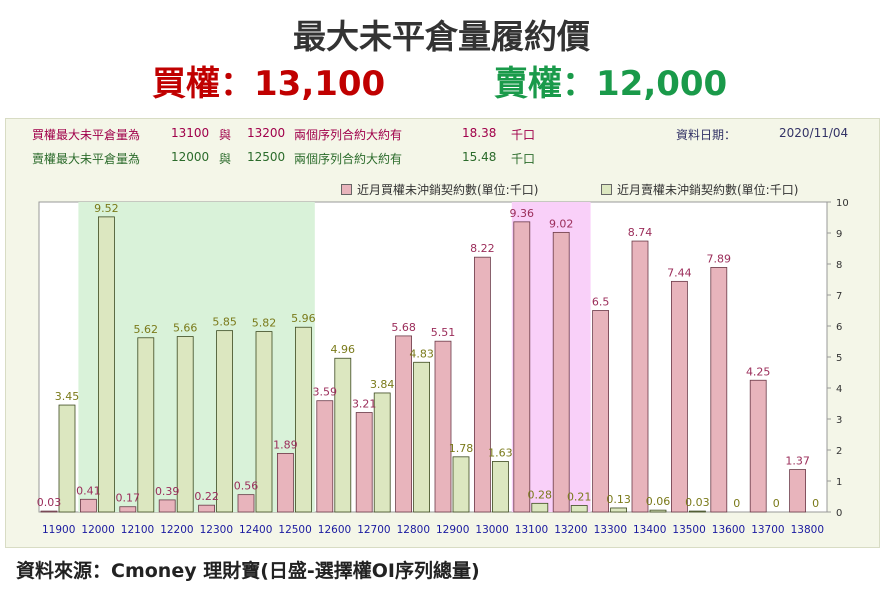  I want to click on call-value-label: 8.22, so click(482, 248).